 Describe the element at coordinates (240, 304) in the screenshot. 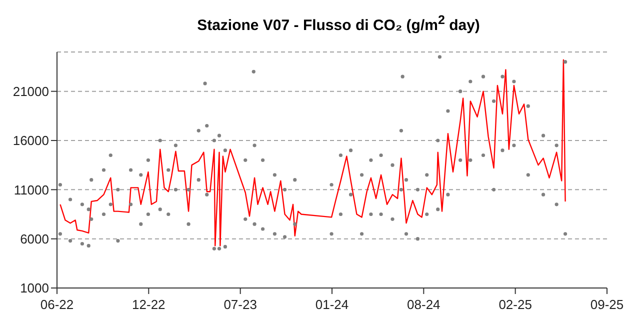

I see `x-tick-label: 07-23` at that location.